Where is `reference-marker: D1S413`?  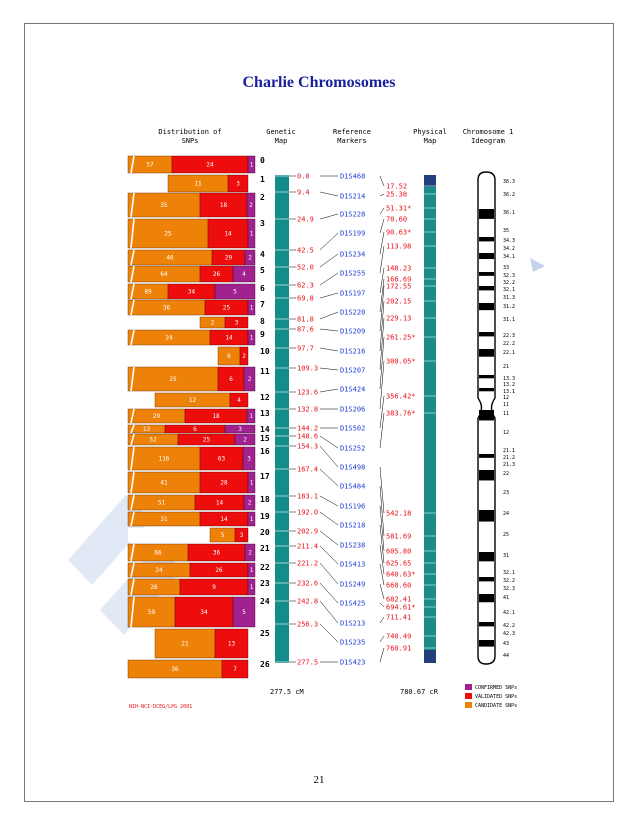 reference-marker: D1S413 is located at coordinates (352, 565).